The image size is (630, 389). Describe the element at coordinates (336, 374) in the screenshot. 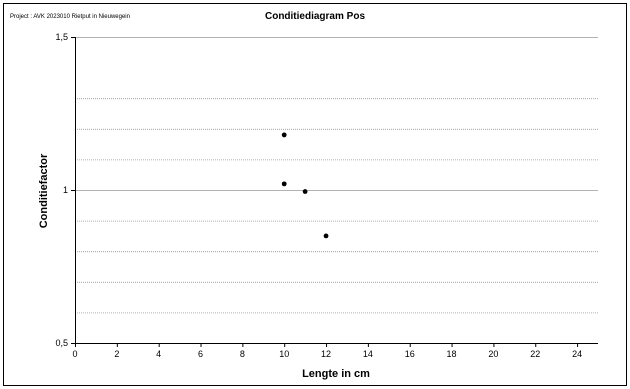

I see `x-axis-label: Lengte in cm` at that location.